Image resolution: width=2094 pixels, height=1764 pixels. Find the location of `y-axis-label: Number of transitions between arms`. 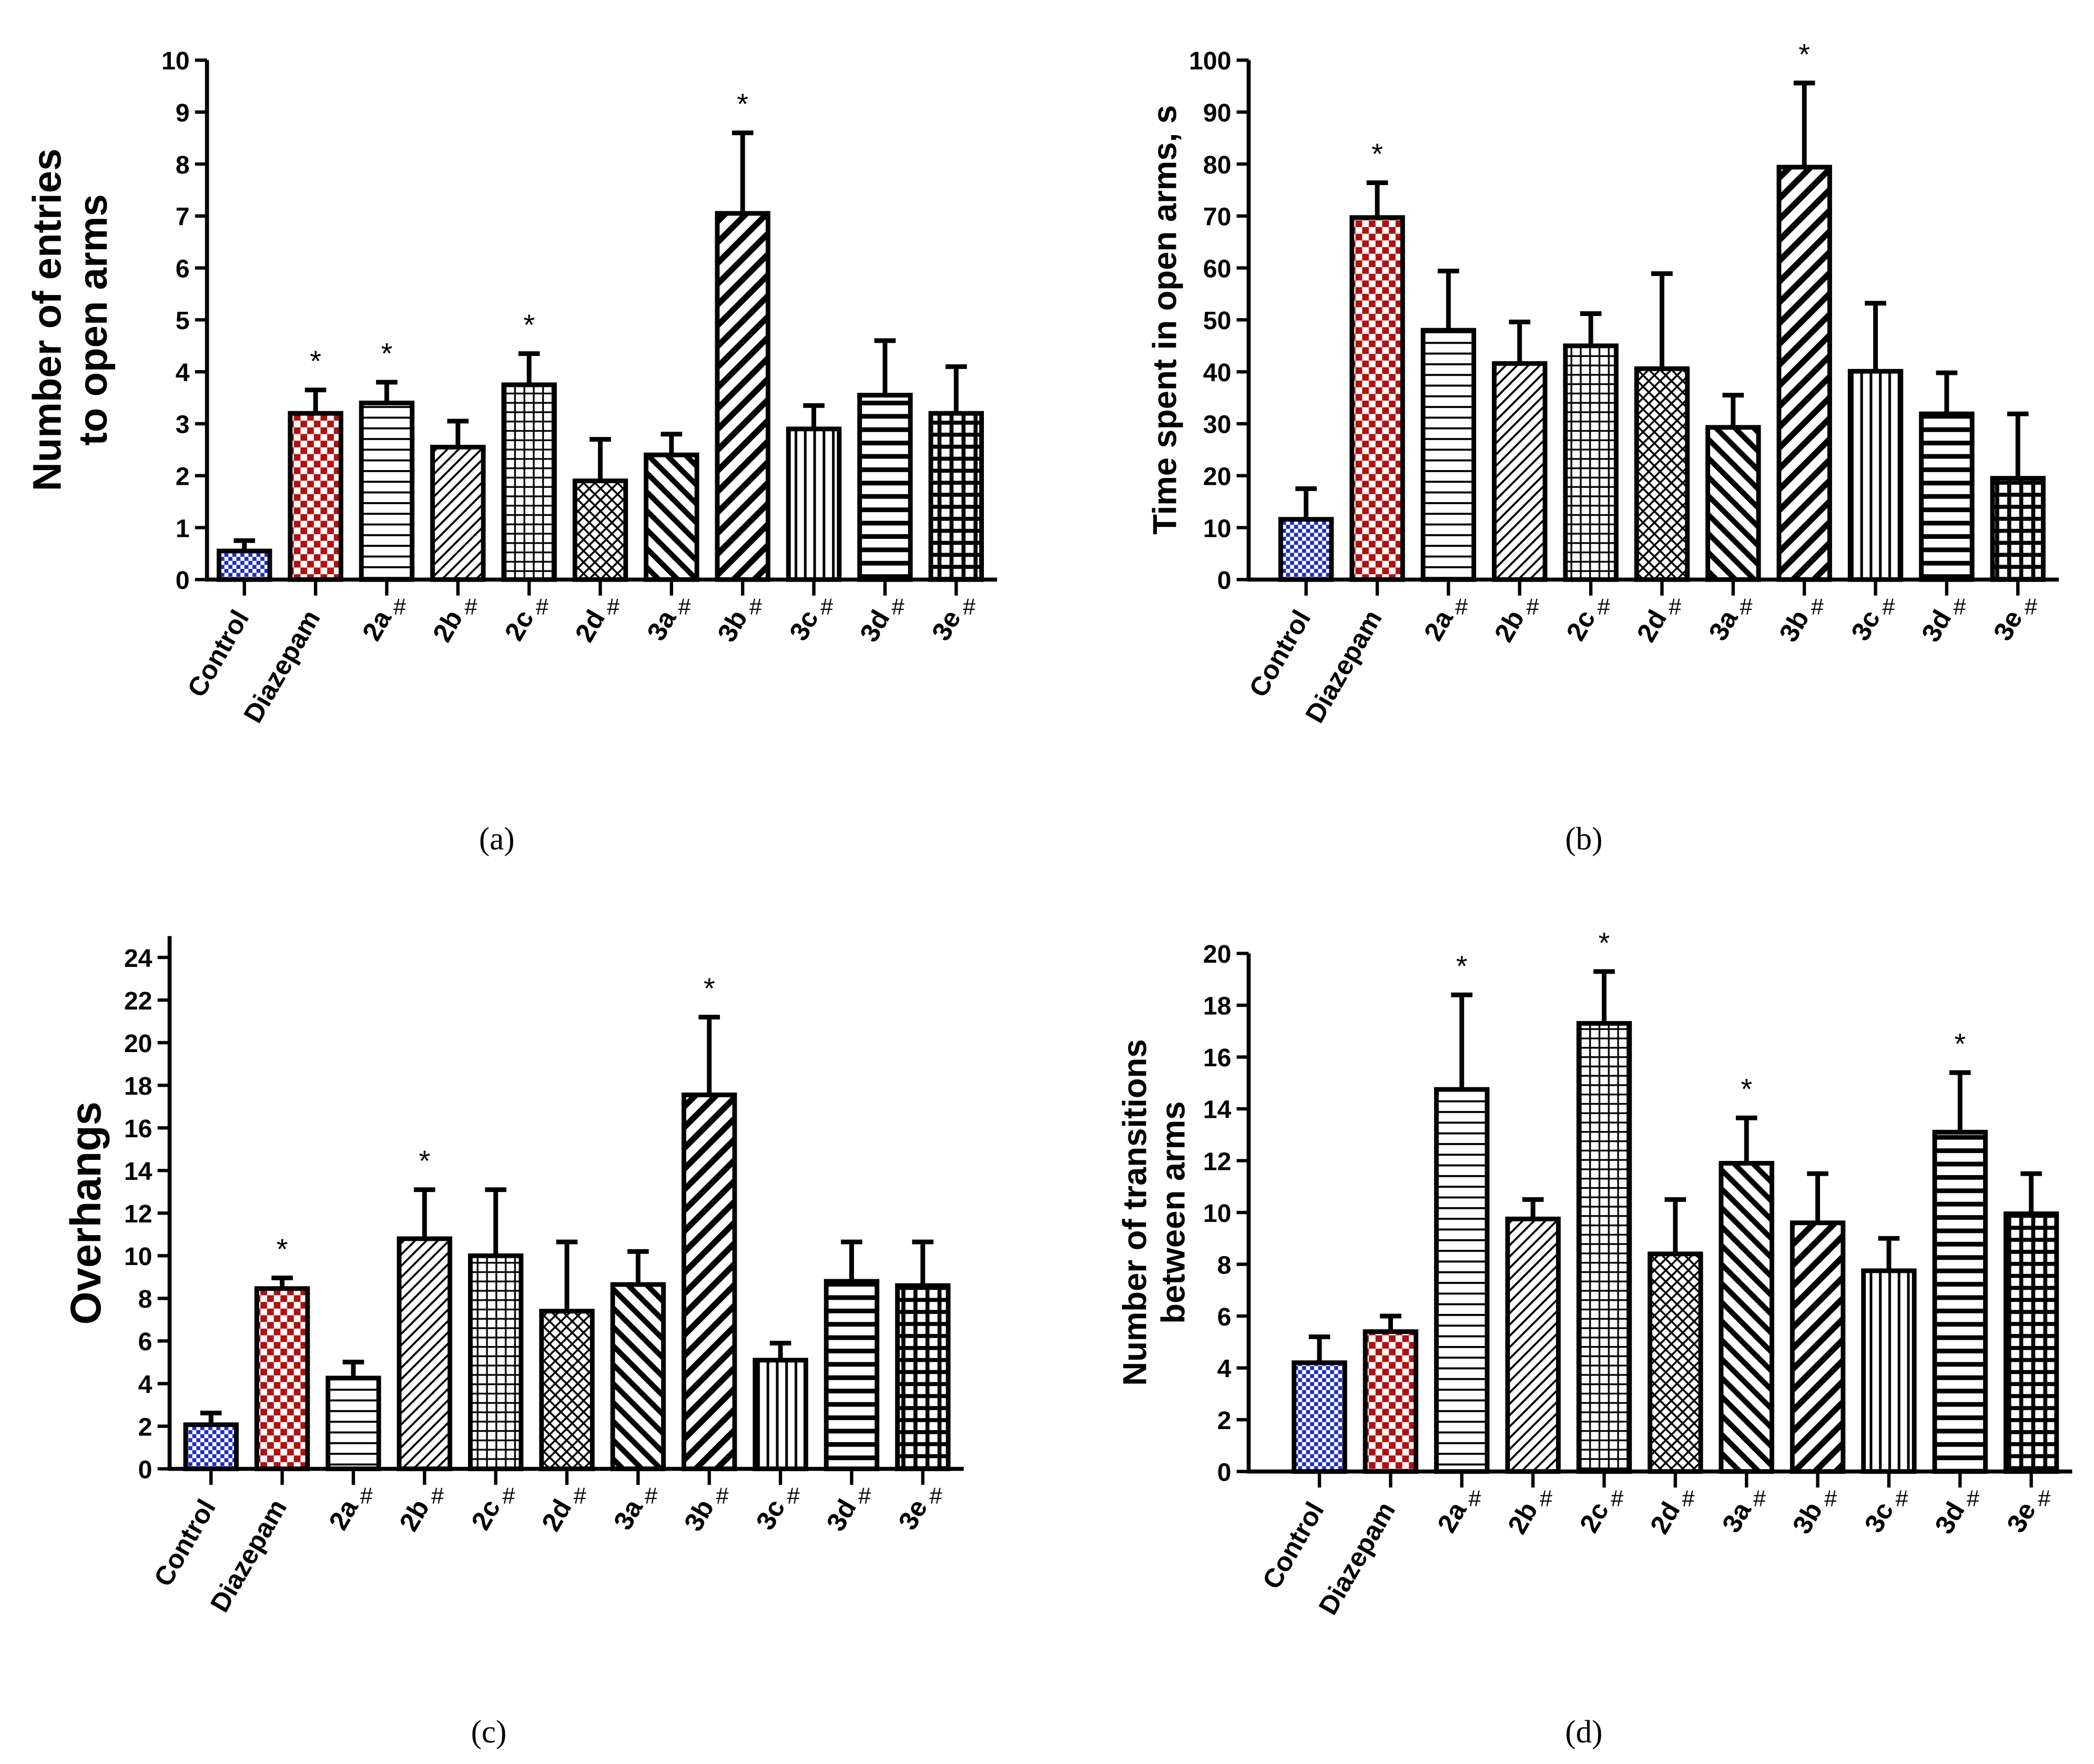

y-axis-label: Number of transitions between arms is located at coordinates (1155, 1212).